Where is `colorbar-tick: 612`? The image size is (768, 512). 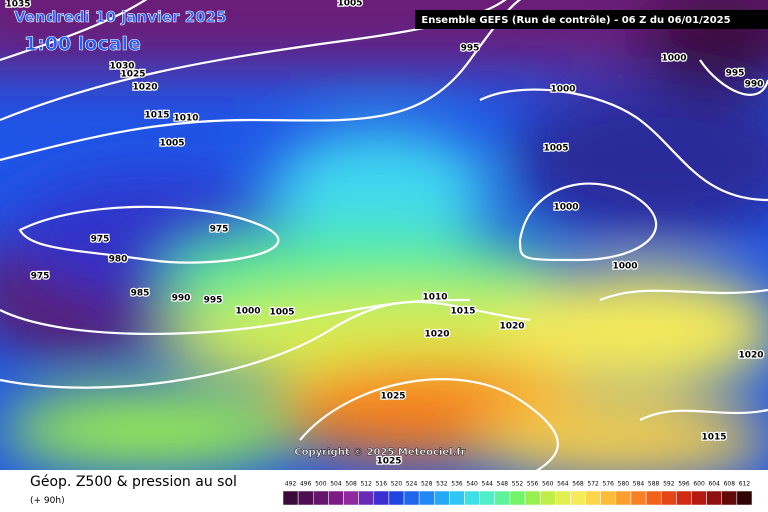
colorbar-tick: 612 is located at coordinates (745, 484).